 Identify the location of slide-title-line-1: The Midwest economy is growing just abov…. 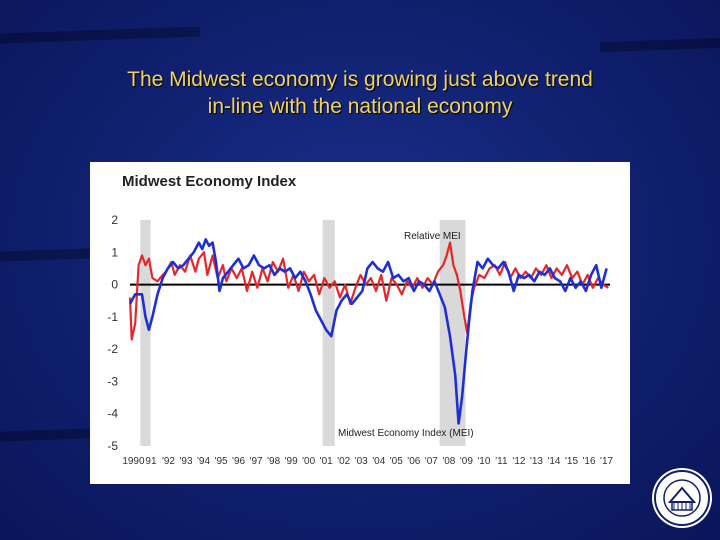
(360, 79).